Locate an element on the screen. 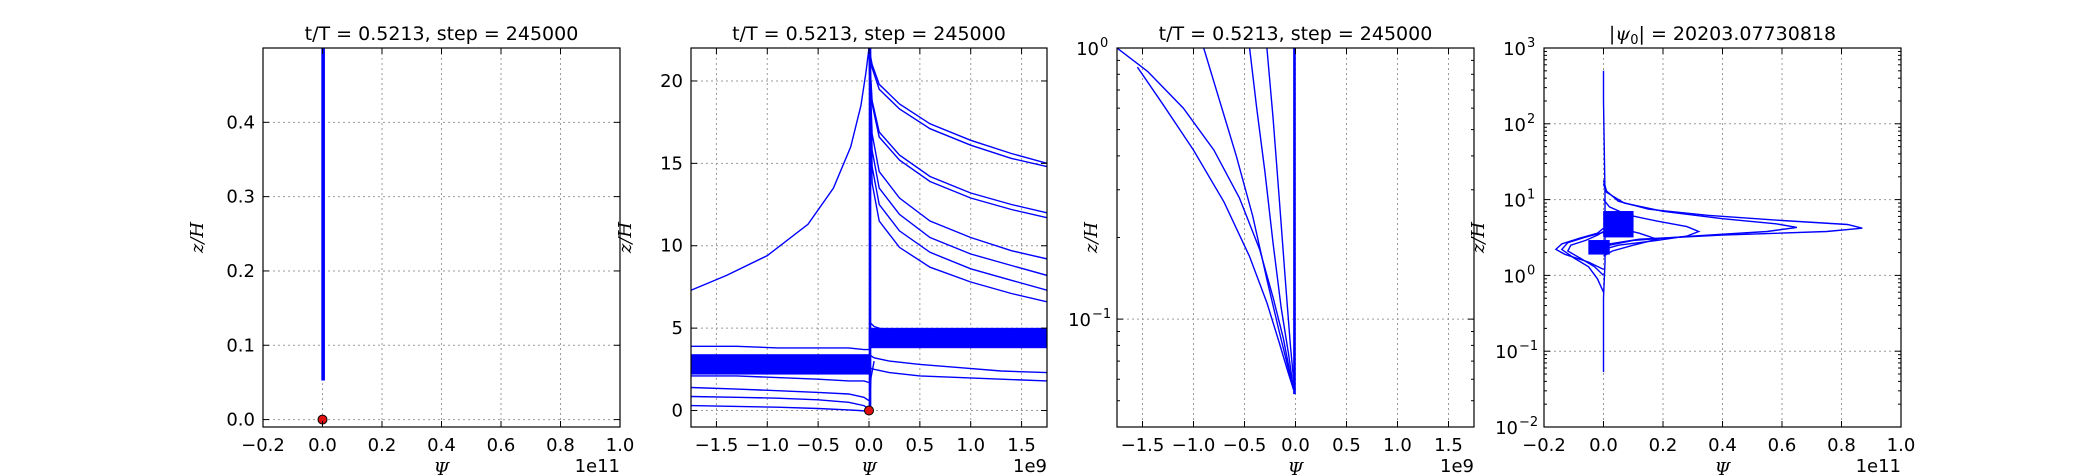 This screenshot has width=2100, height=475. y-tick-label: 5 is located at coordinates (677, 328).